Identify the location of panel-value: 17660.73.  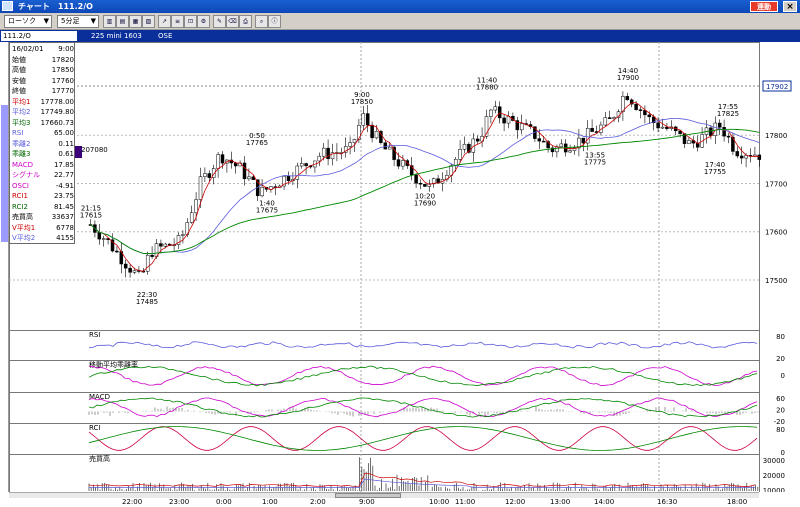
(57, 122).